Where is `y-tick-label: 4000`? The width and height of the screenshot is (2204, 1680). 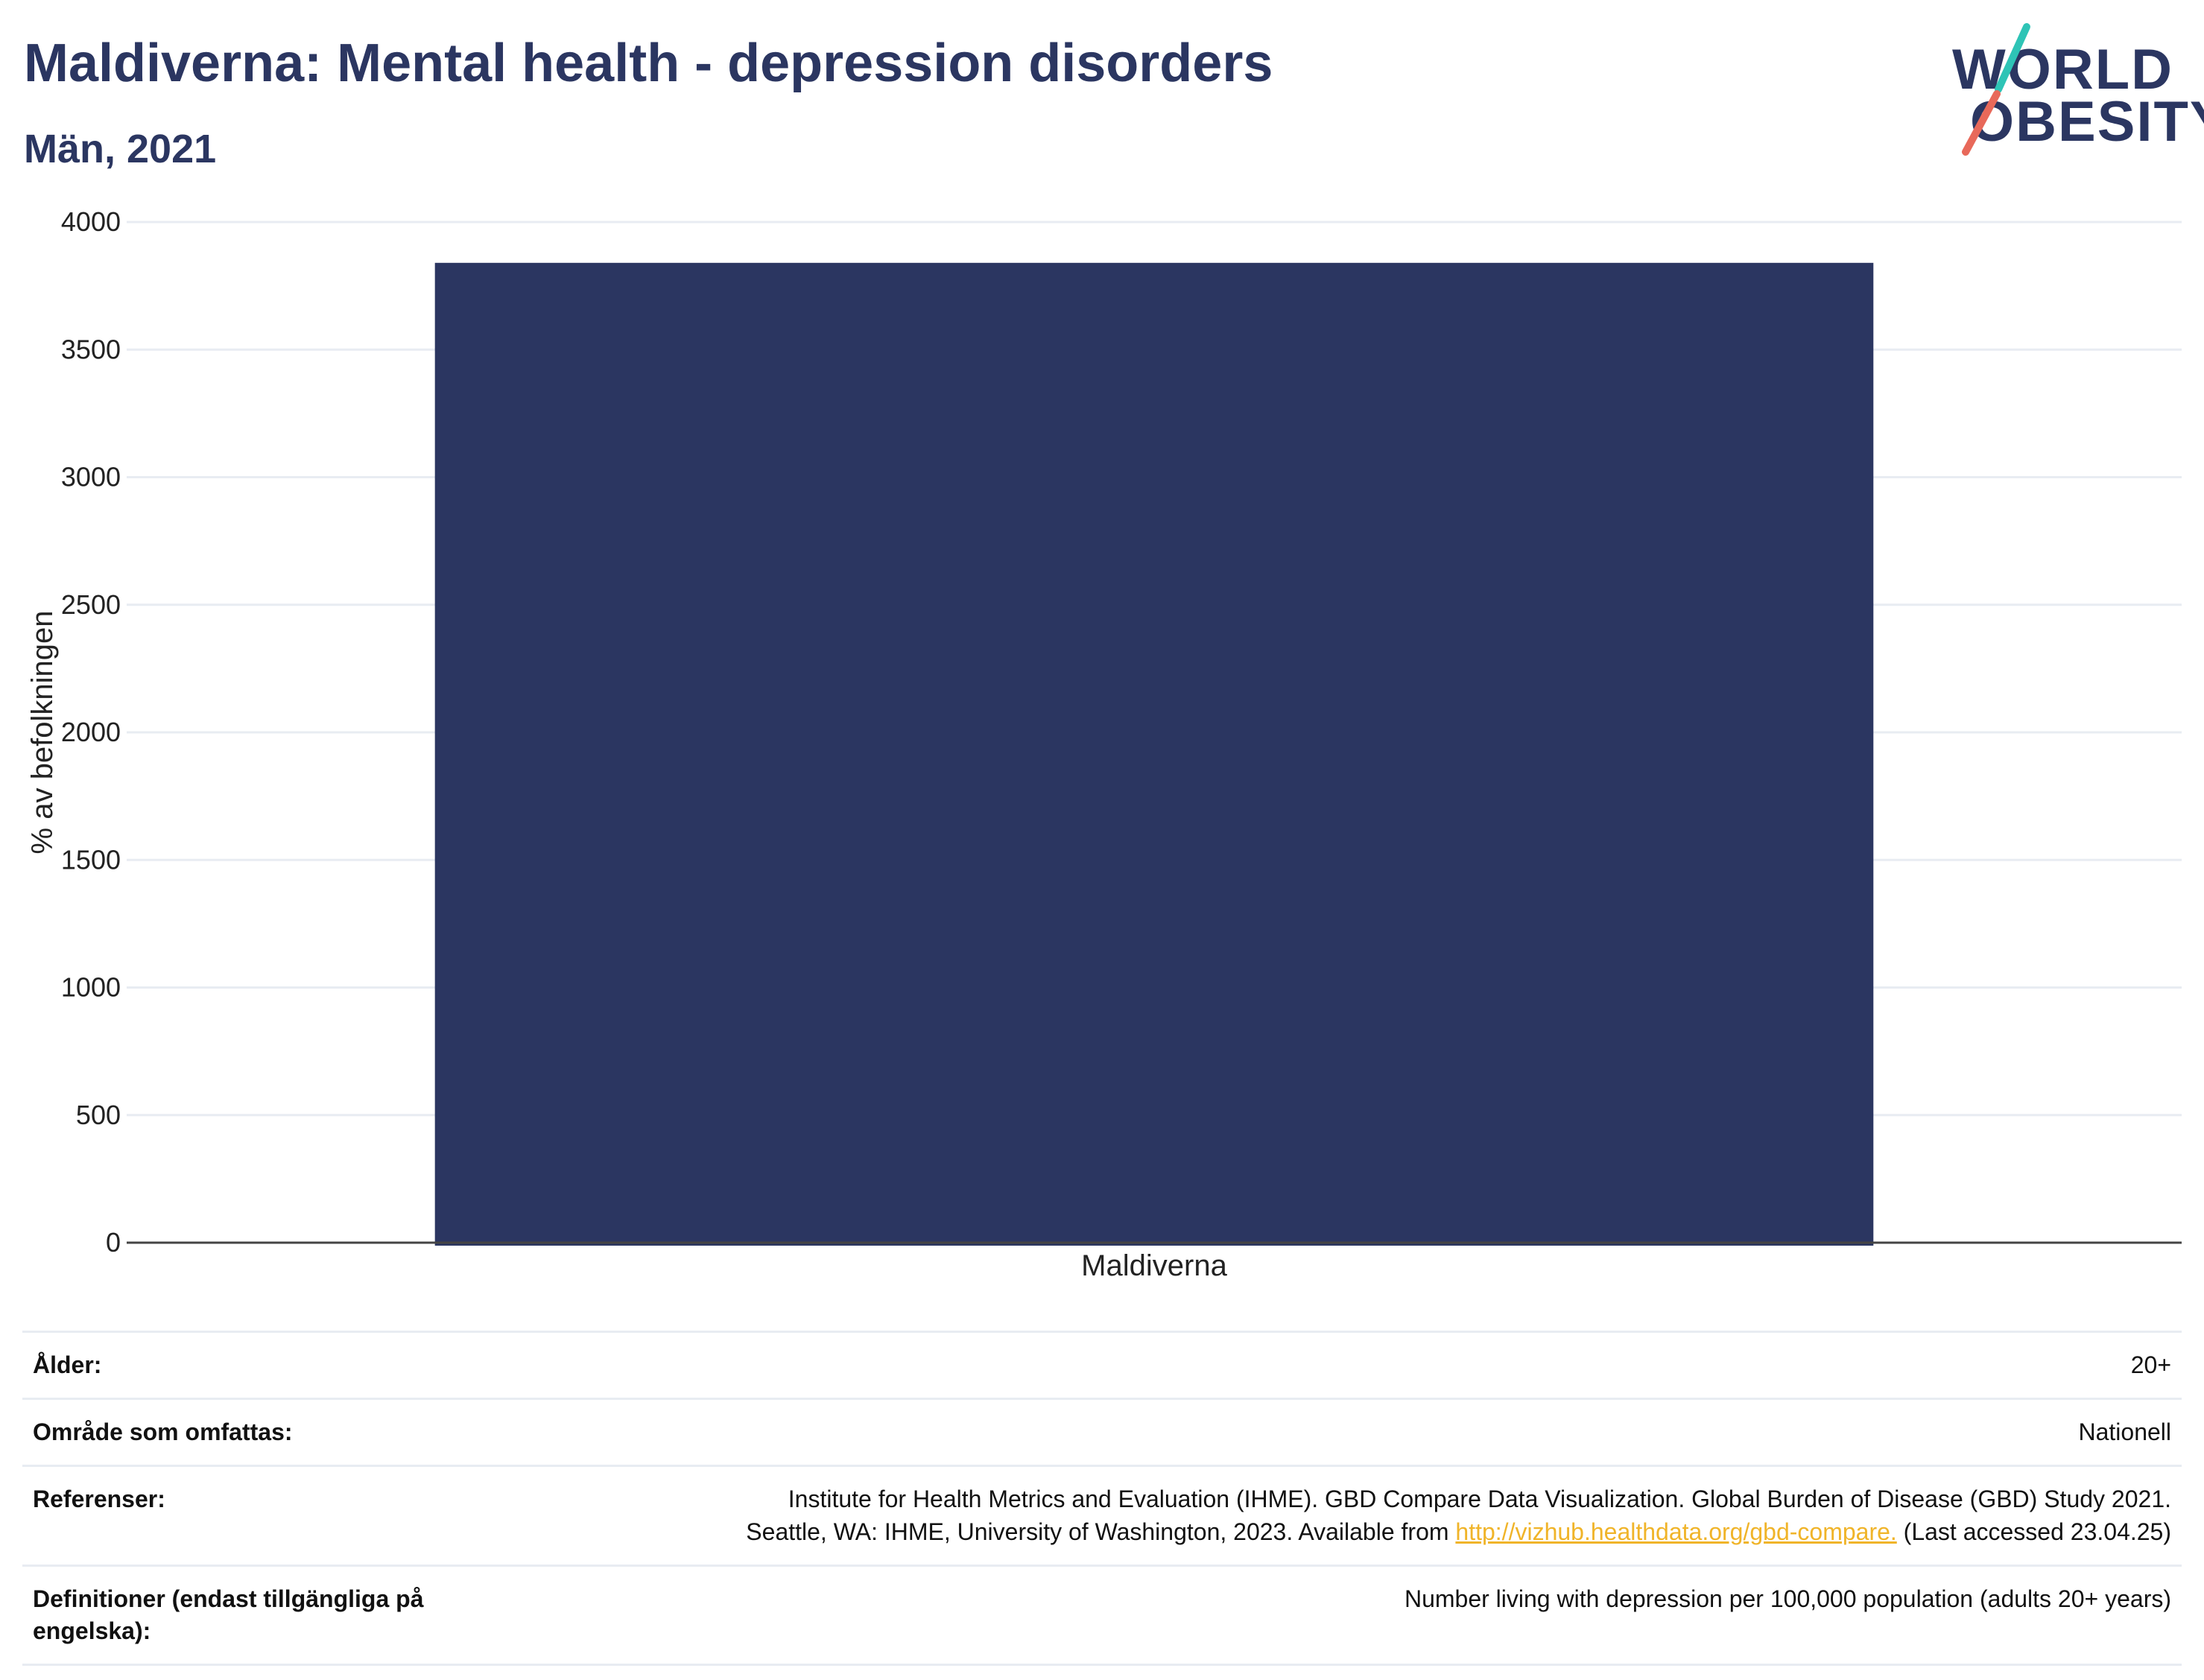 y-tick-label: 4000 is located at coordinates (91, 221).